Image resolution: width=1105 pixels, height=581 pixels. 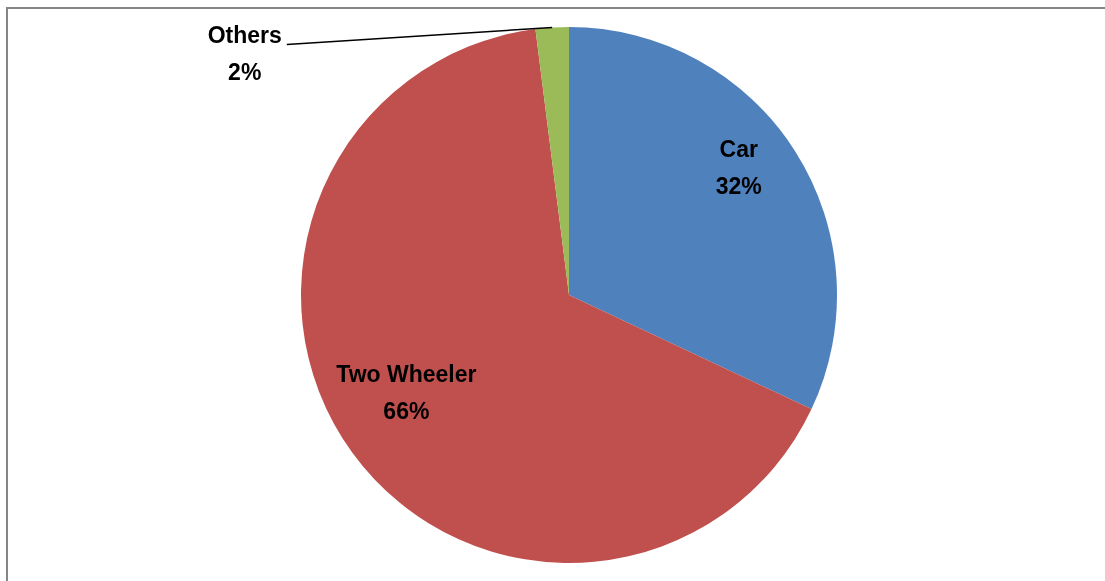 I want to click on slice-label: Car, so click(x=738, y=148).